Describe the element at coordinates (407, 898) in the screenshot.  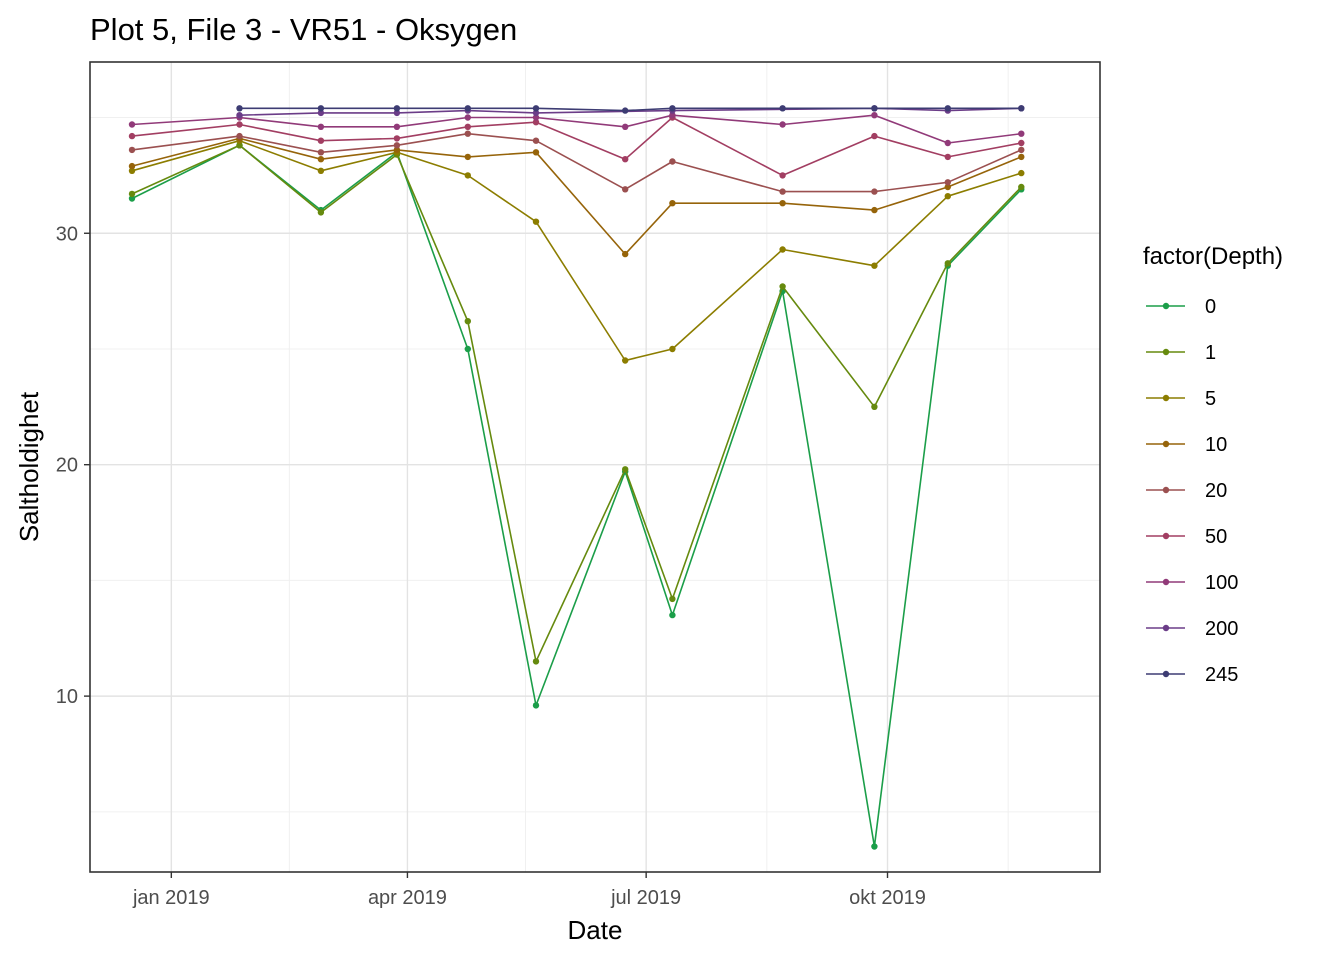
I see `x-tick-label: apr 2019` at that location.